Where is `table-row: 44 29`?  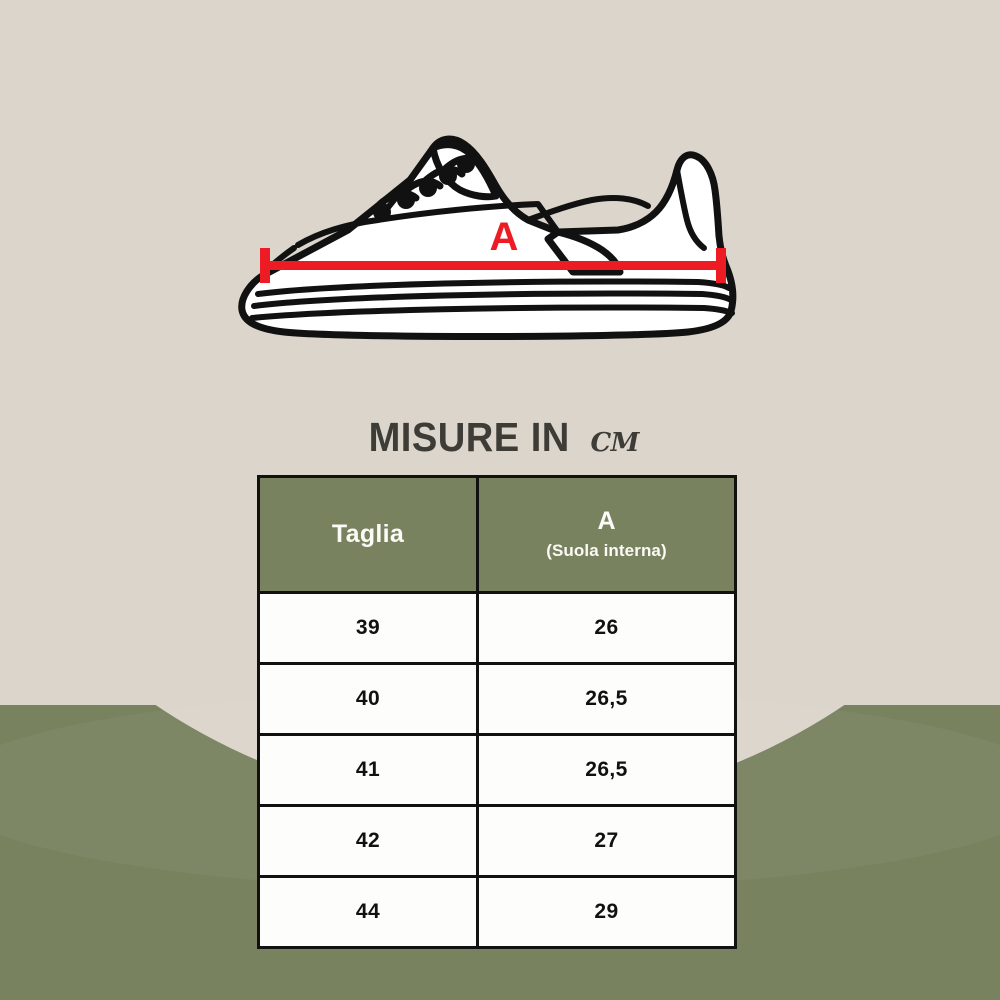
table-row: 44 29 is located at coordinates (497, 912).